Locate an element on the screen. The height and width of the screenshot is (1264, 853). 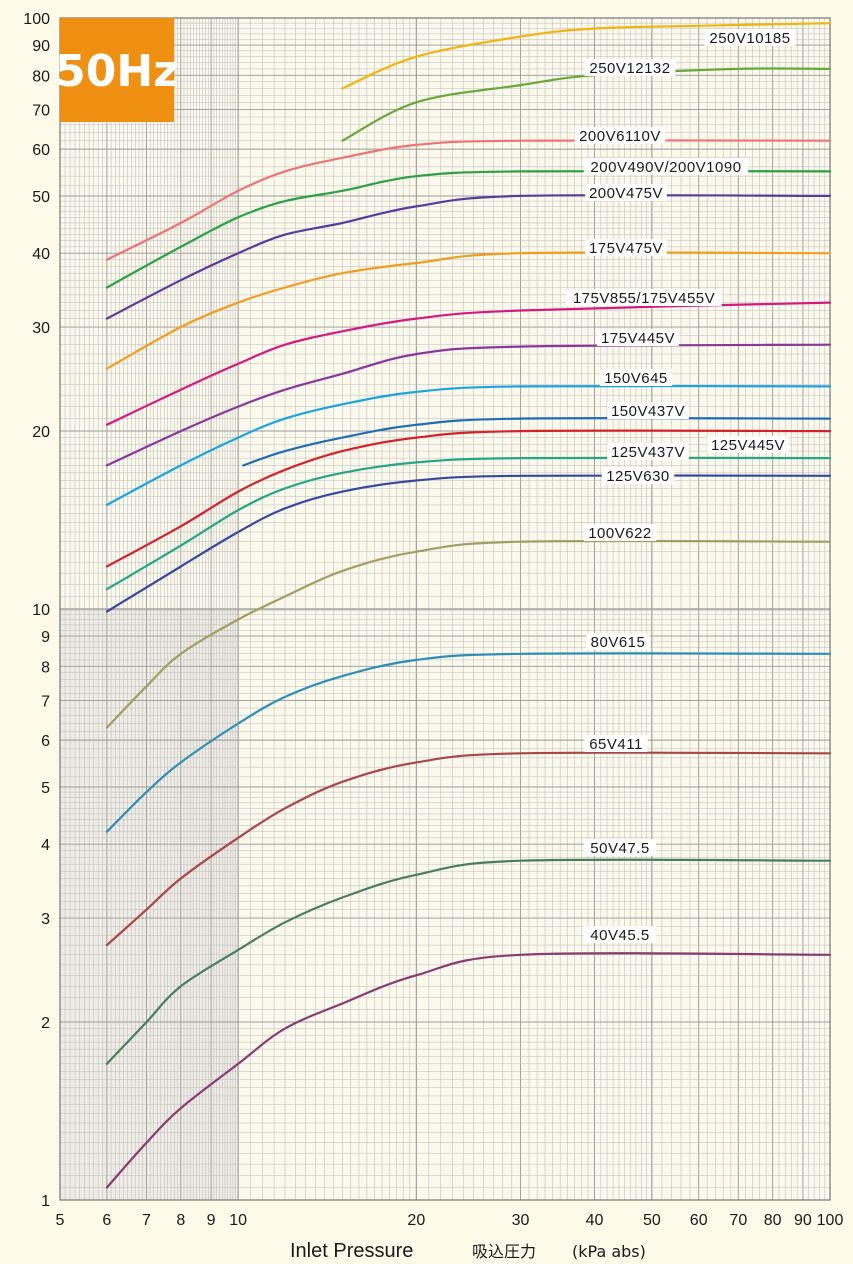
y-tick-label: 9 is located at coordinates (45, 637).